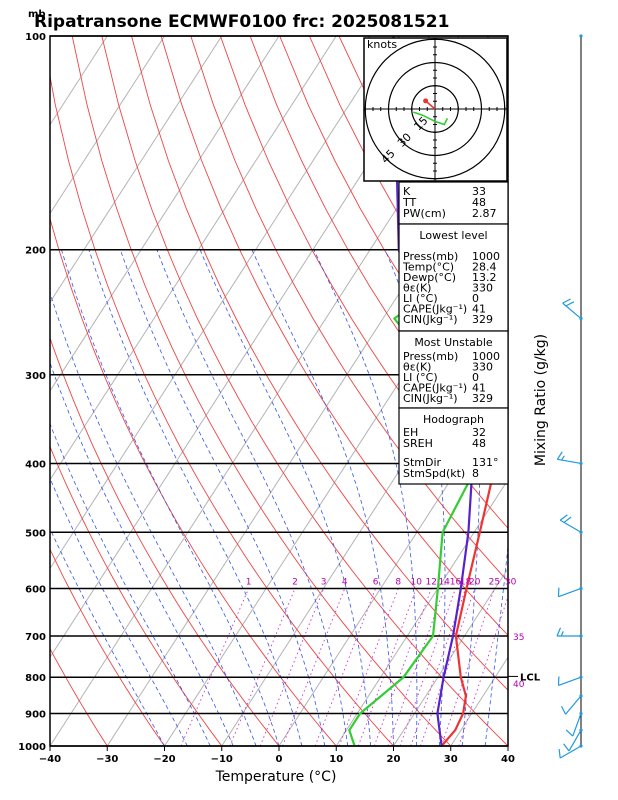 The height and width of the screenshot is (800, 618). Describe the element at coordinates (541, 400) in the screenshot. I see `mixing-ratio-axis-label: Mixing Ratio (g/kg)` at that location.